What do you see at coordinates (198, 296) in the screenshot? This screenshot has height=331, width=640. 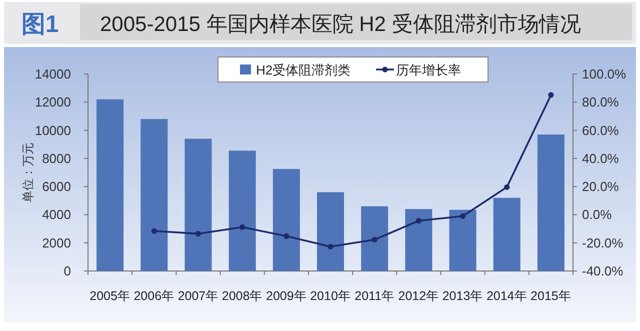 I see `x-tick-label: 2007年` at bounding box center [198, 296].